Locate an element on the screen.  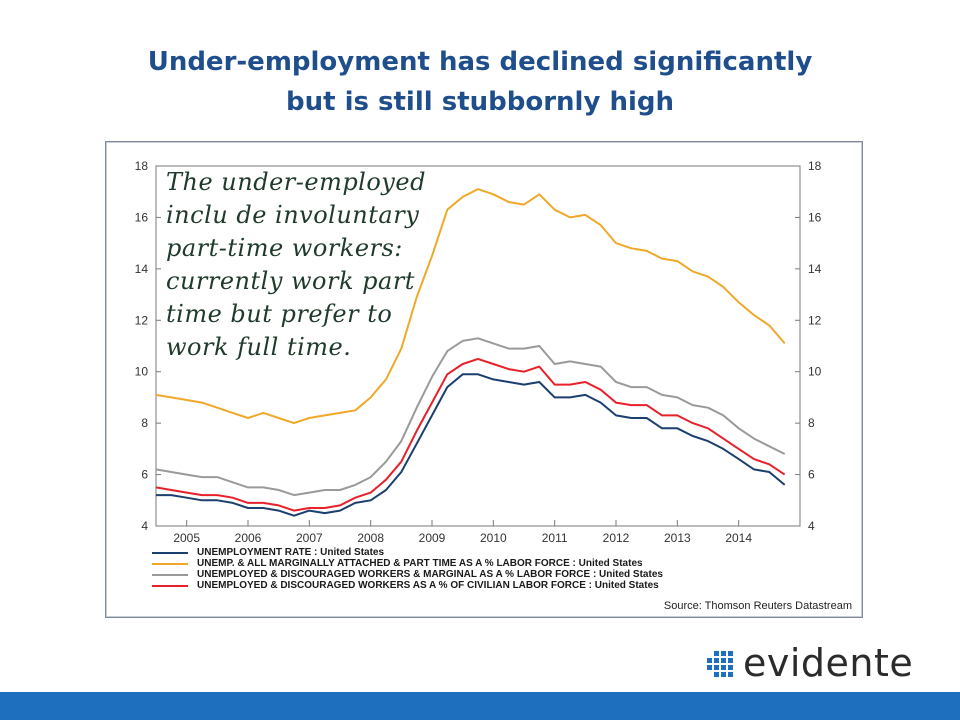
x-tick-label: 2007 is located at coordinates (309, 538).